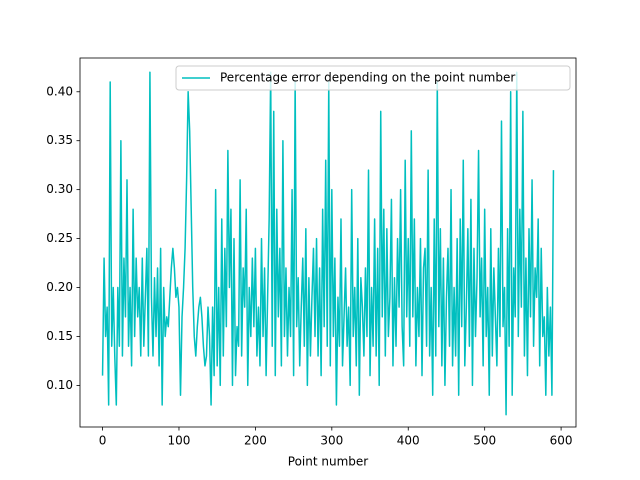 The height and width of the screenshot is (480, 640). What do you see at coordinates (408, 441) in the screenshot?
I see `x-tick-label: 400` at bounding box center [408, 441].